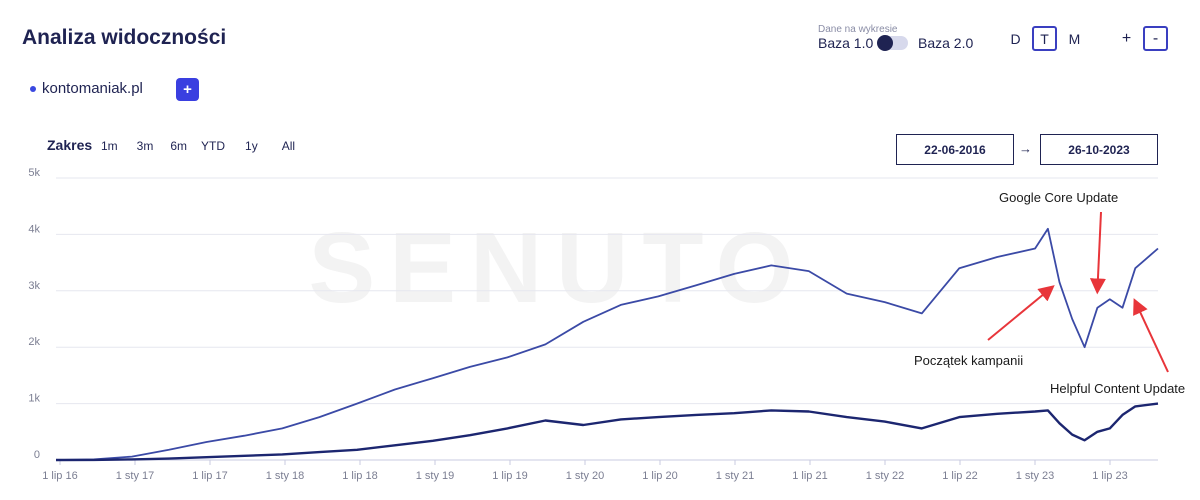 The width and height of the screenshot is (1200, 500). I want to click on range-6m: 6m, so click(179, 146).